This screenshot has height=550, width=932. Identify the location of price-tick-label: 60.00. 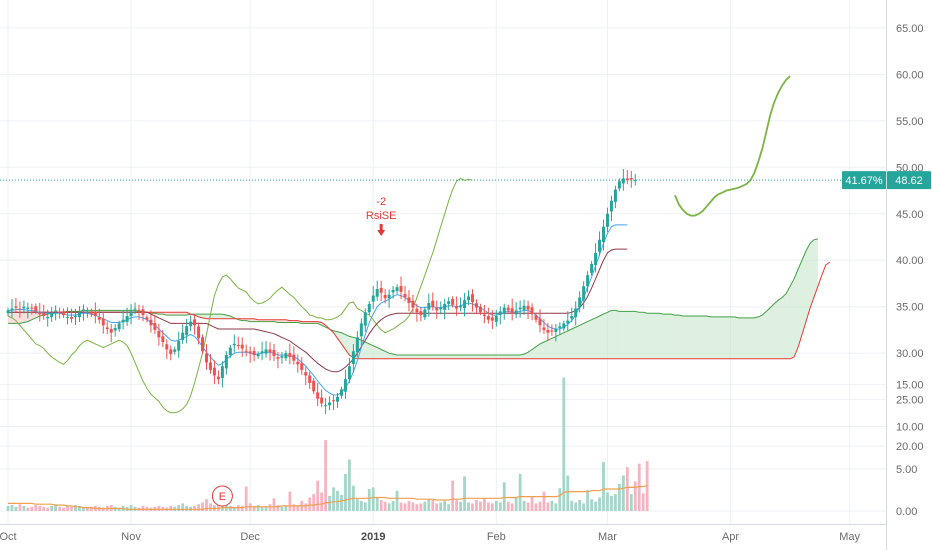
(910, 75).